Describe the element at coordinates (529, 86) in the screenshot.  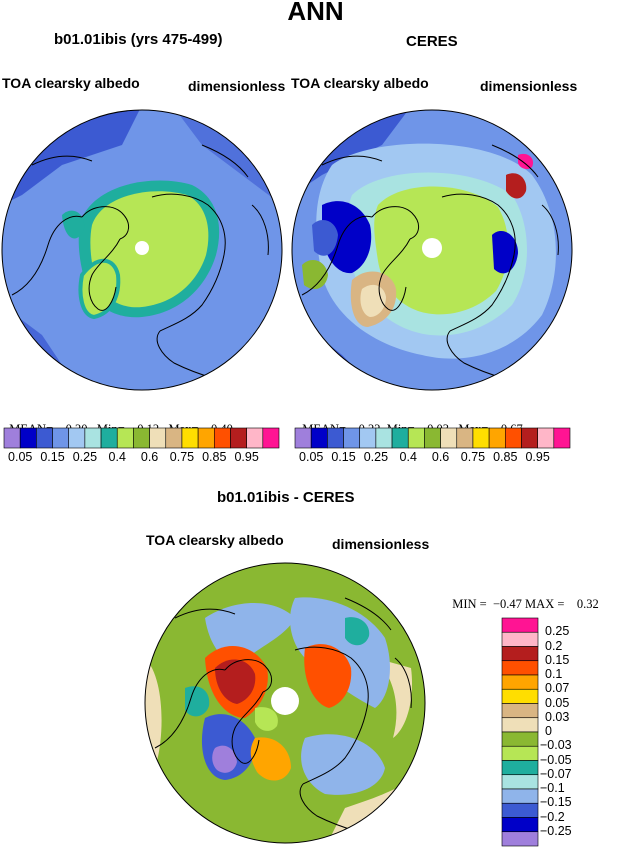
I see `panel2-units-label: dimensionless` at that location.